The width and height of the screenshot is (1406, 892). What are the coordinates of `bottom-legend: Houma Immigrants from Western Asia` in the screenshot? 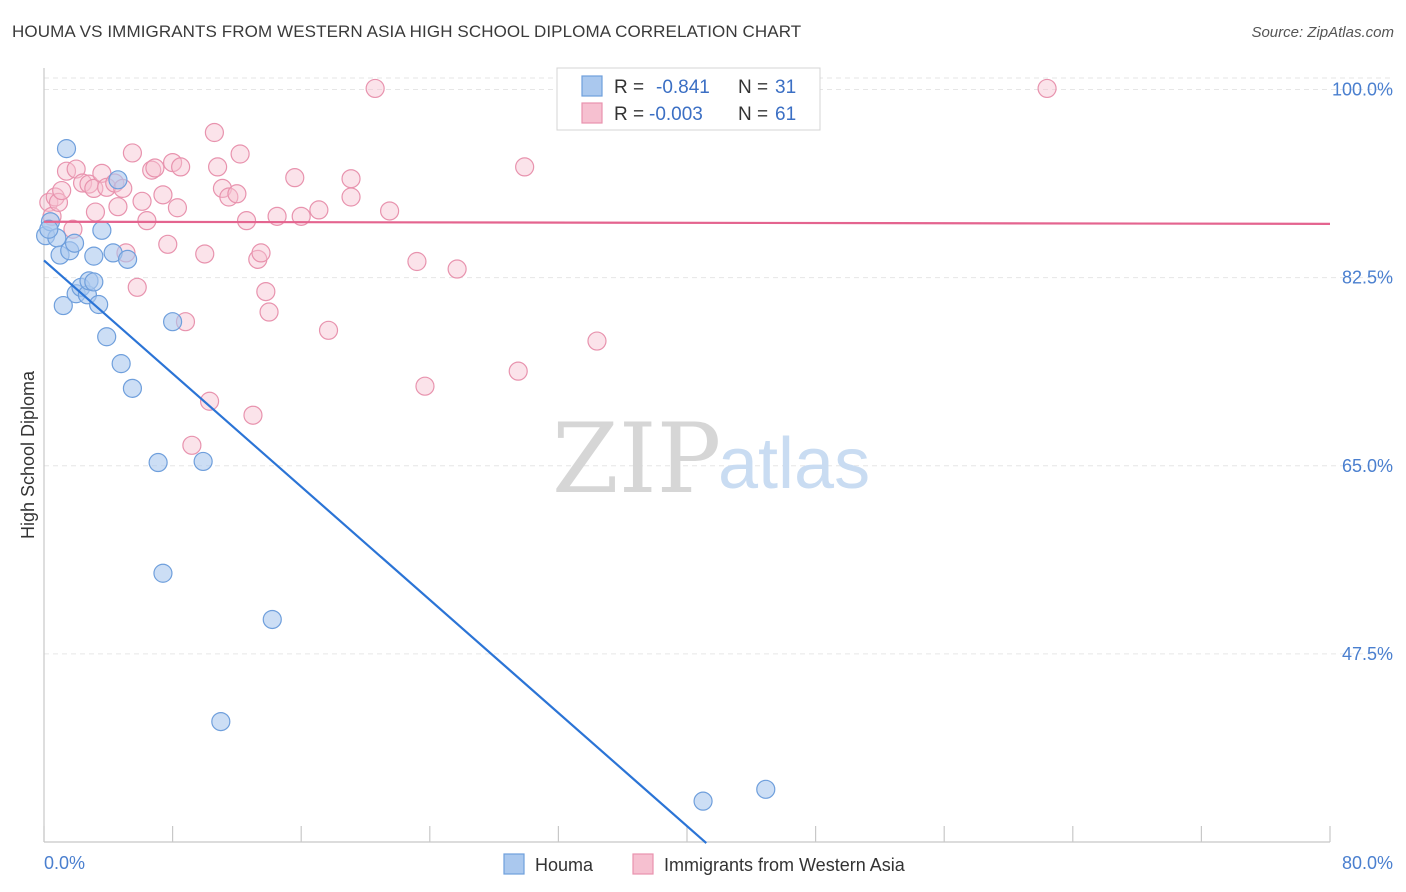 It's located at (704, 864).